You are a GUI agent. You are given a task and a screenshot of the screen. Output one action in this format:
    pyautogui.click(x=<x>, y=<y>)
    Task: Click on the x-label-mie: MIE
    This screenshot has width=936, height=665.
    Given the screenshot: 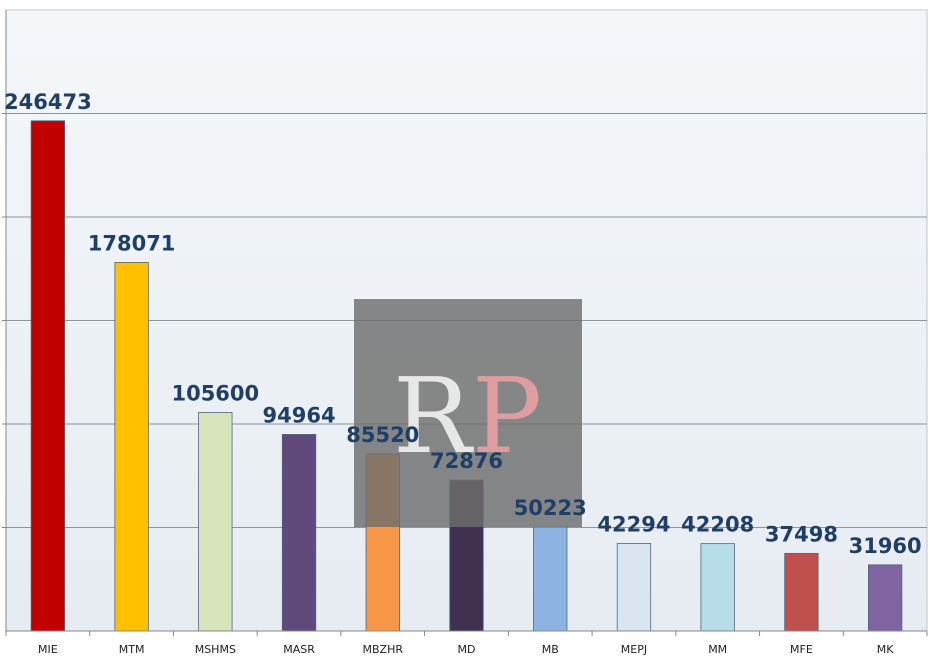 What is the action you would take?
    pyautogui.click(x=48, y=649)
    